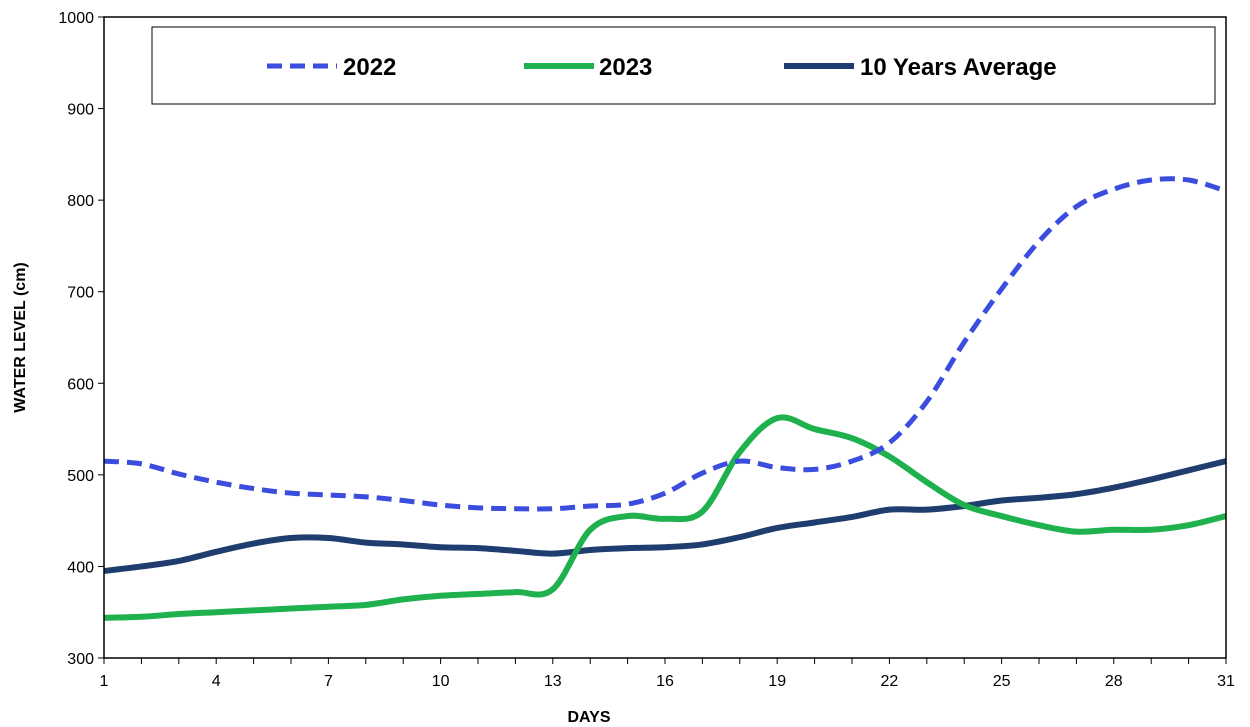  I want to click on y-tick-label: 700, so click(80, 293).